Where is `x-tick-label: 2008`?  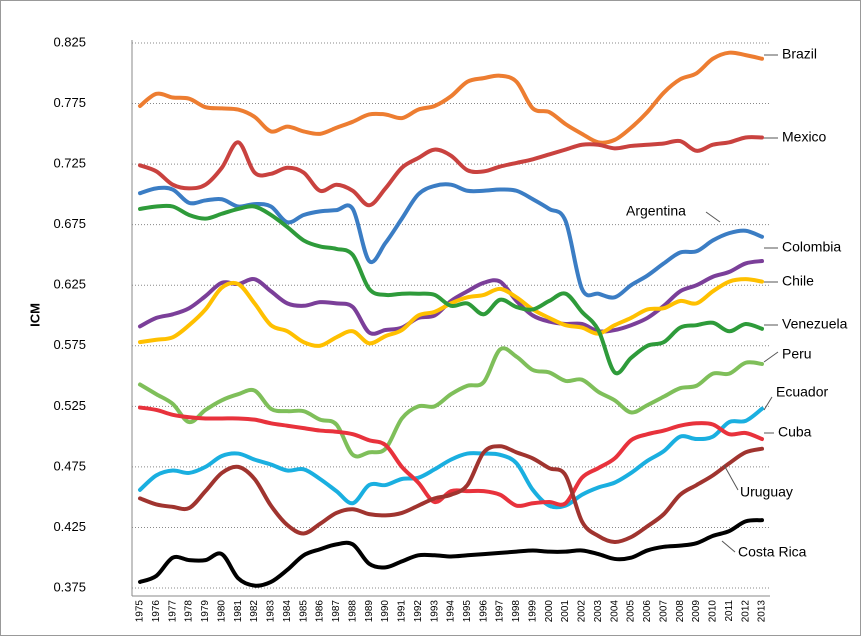
x-tick-label: 2008 is located at coordinates (680, 611).